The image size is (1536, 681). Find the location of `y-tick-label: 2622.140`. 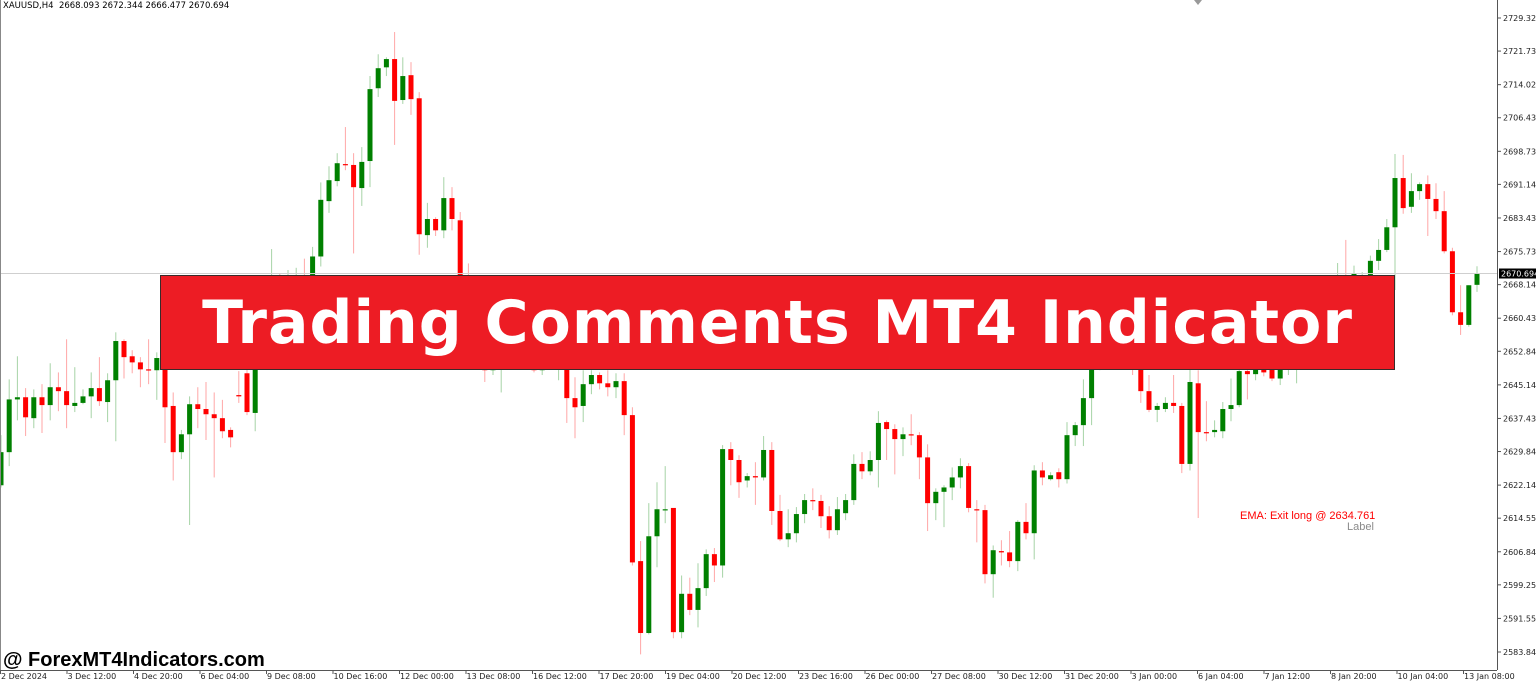

y-tick-label: 2622.140 is located at coordinates (1519, 485).